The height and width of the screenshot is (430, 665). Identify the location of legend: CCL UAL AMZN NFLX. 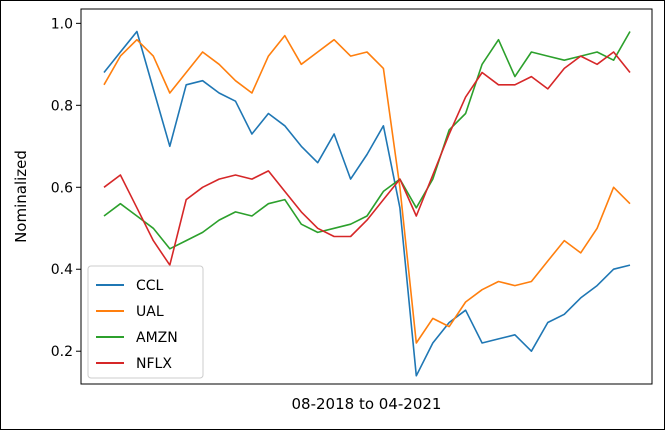
(145, 322).